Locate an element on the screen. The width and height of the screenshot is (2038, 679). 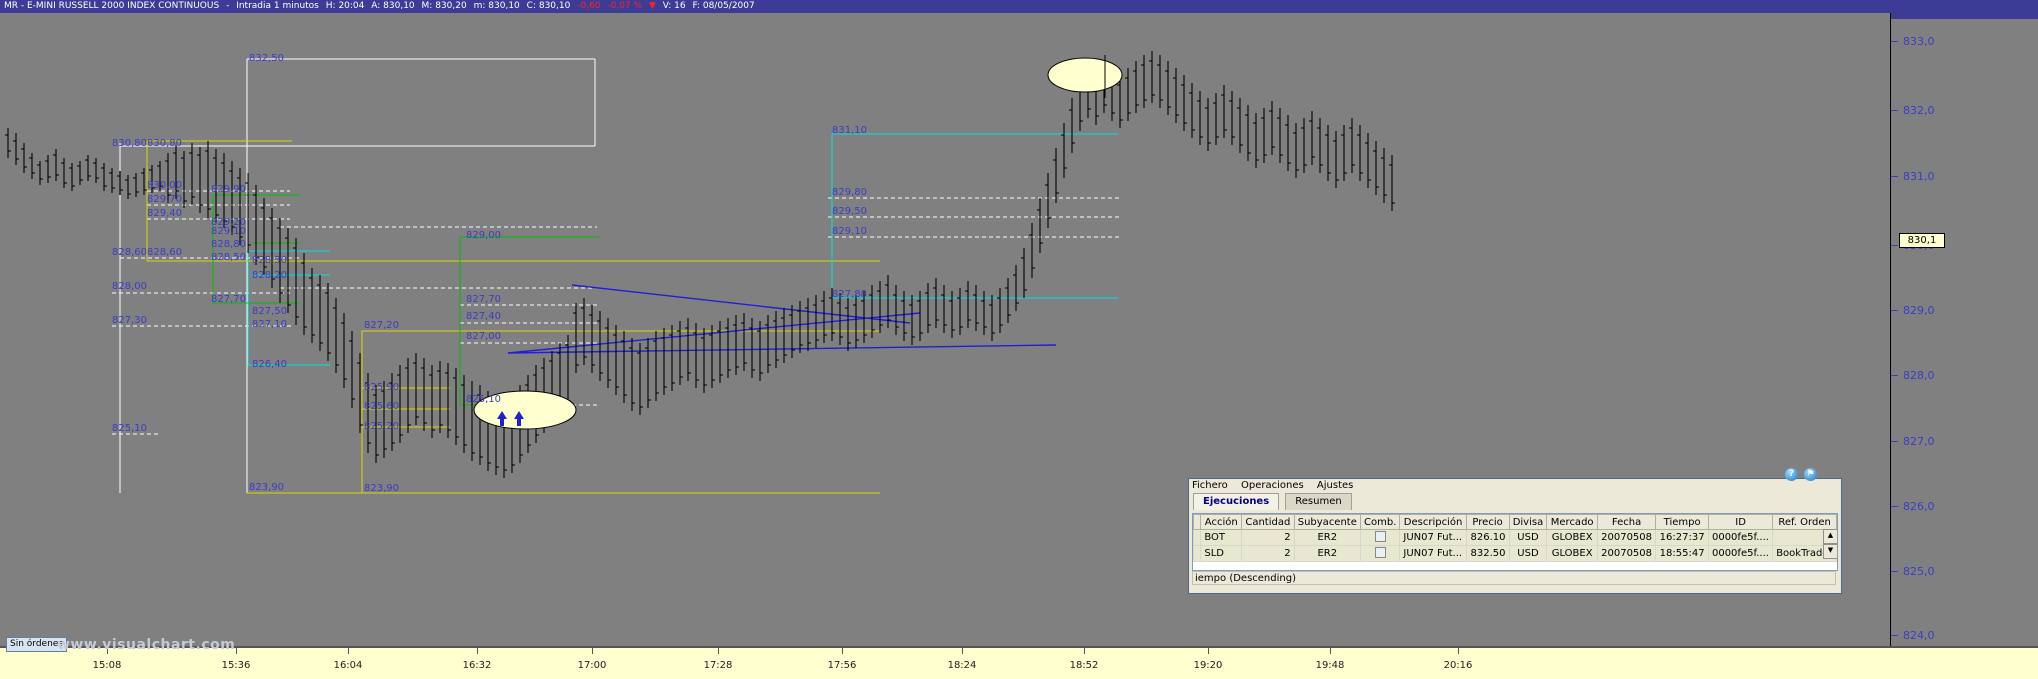
cell-mercado: GLOBEX is located at coordinates (1572, 553).